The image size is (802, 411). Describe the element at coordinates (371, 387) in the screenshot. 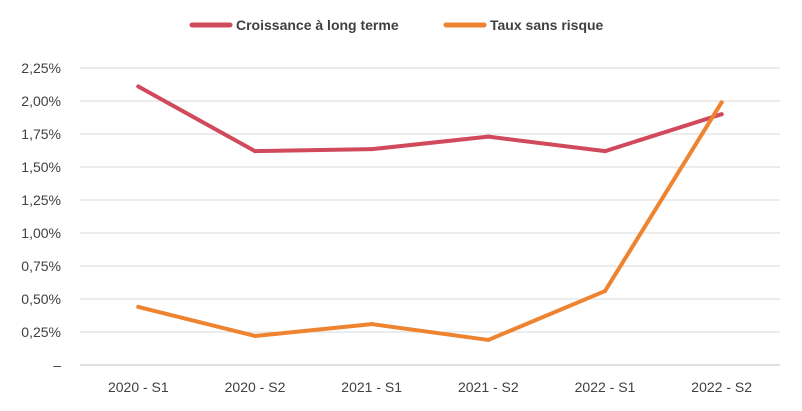

I see `x-tick-label: 2021 - S1` at that location.